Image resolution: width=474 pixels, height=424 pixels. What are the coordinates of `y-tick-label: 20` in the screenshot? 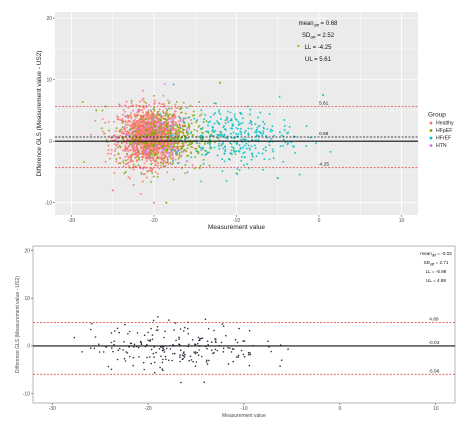 It's located at (27, 252).